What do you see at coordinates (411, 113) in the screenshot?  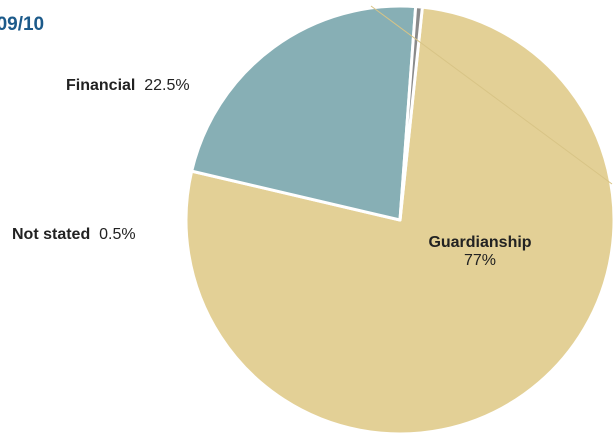 I see `pie-slice-not-stated` at bounding box center [411, 113].